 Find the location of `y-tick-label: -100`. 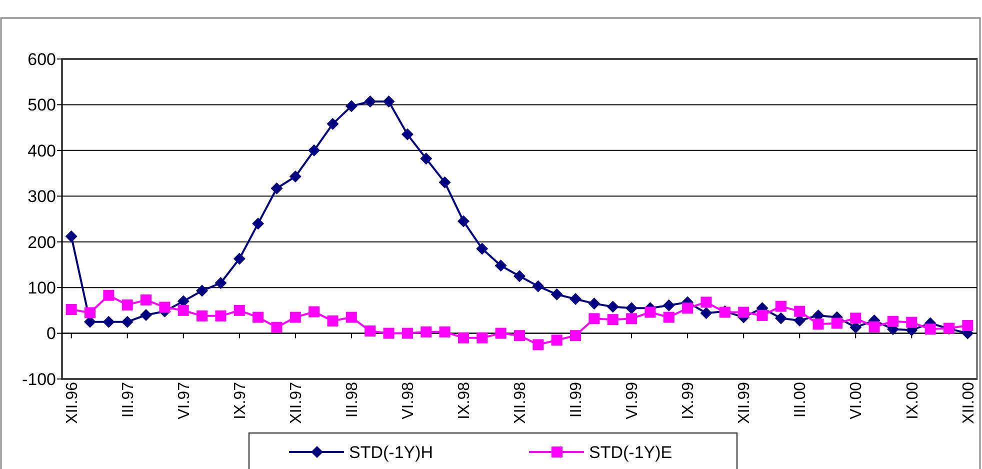

y-tick-label: -100 is located at coordinates (39, 379).